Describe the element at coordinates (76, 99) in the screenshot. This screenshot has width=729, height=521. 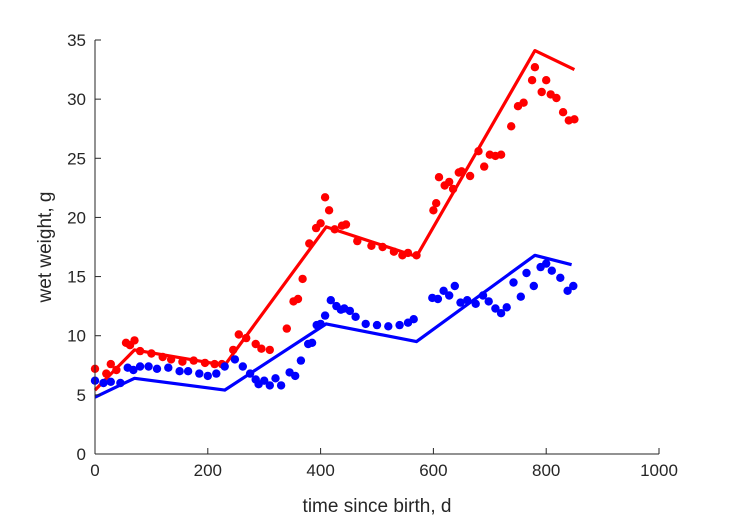
I see `y-tick-label: 30` at that location.